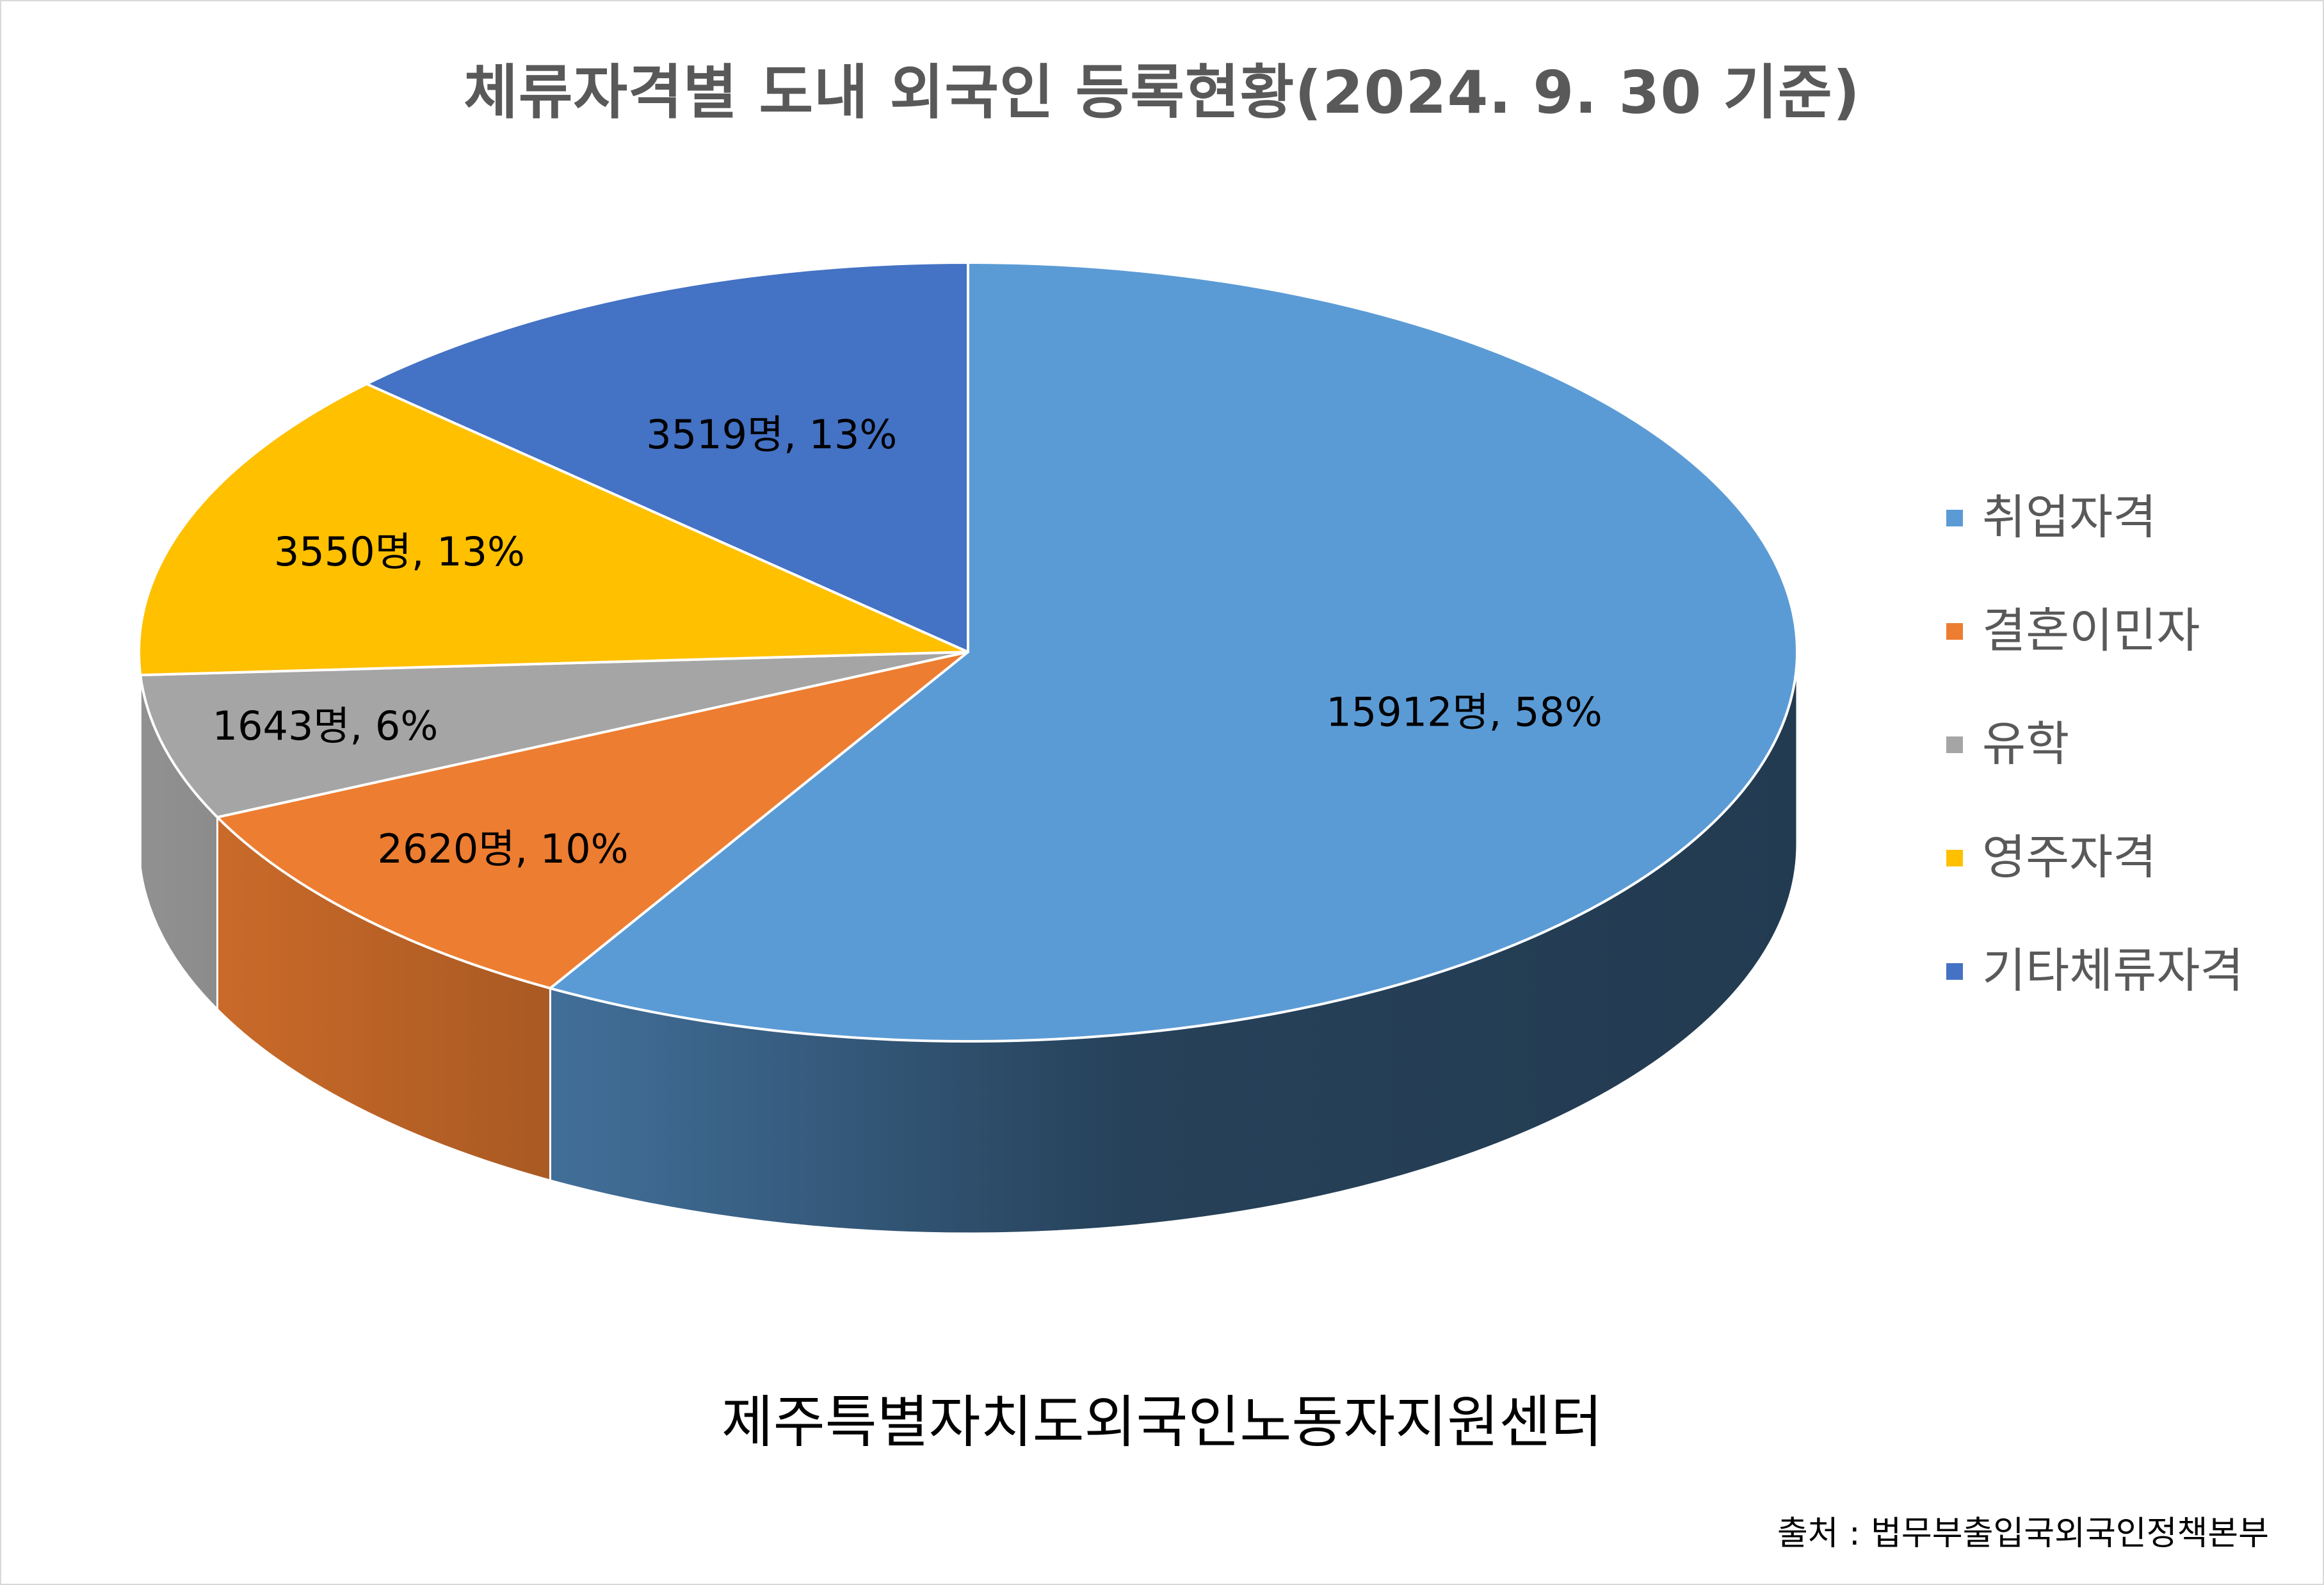 The height and width of the screenshot is (1585, 2324). Describe the element at coordinates (2091, 631) in the screenshot. I see `legend-label-1: 결혼이민자` at that location.